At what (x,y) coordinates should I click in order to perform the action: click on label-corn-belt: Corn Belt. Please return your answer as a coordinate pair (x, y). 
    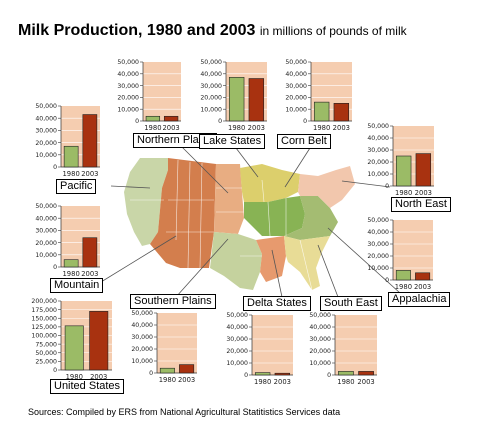
    Looking at the image, I should click on (304, 141).